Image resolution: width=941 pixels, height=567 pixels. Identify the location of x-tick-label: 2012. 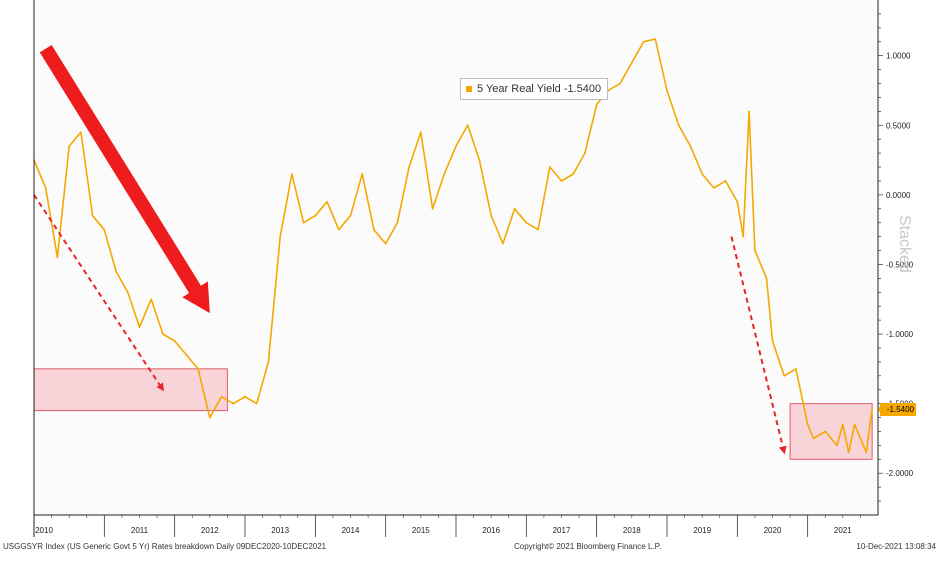
(210, 530).